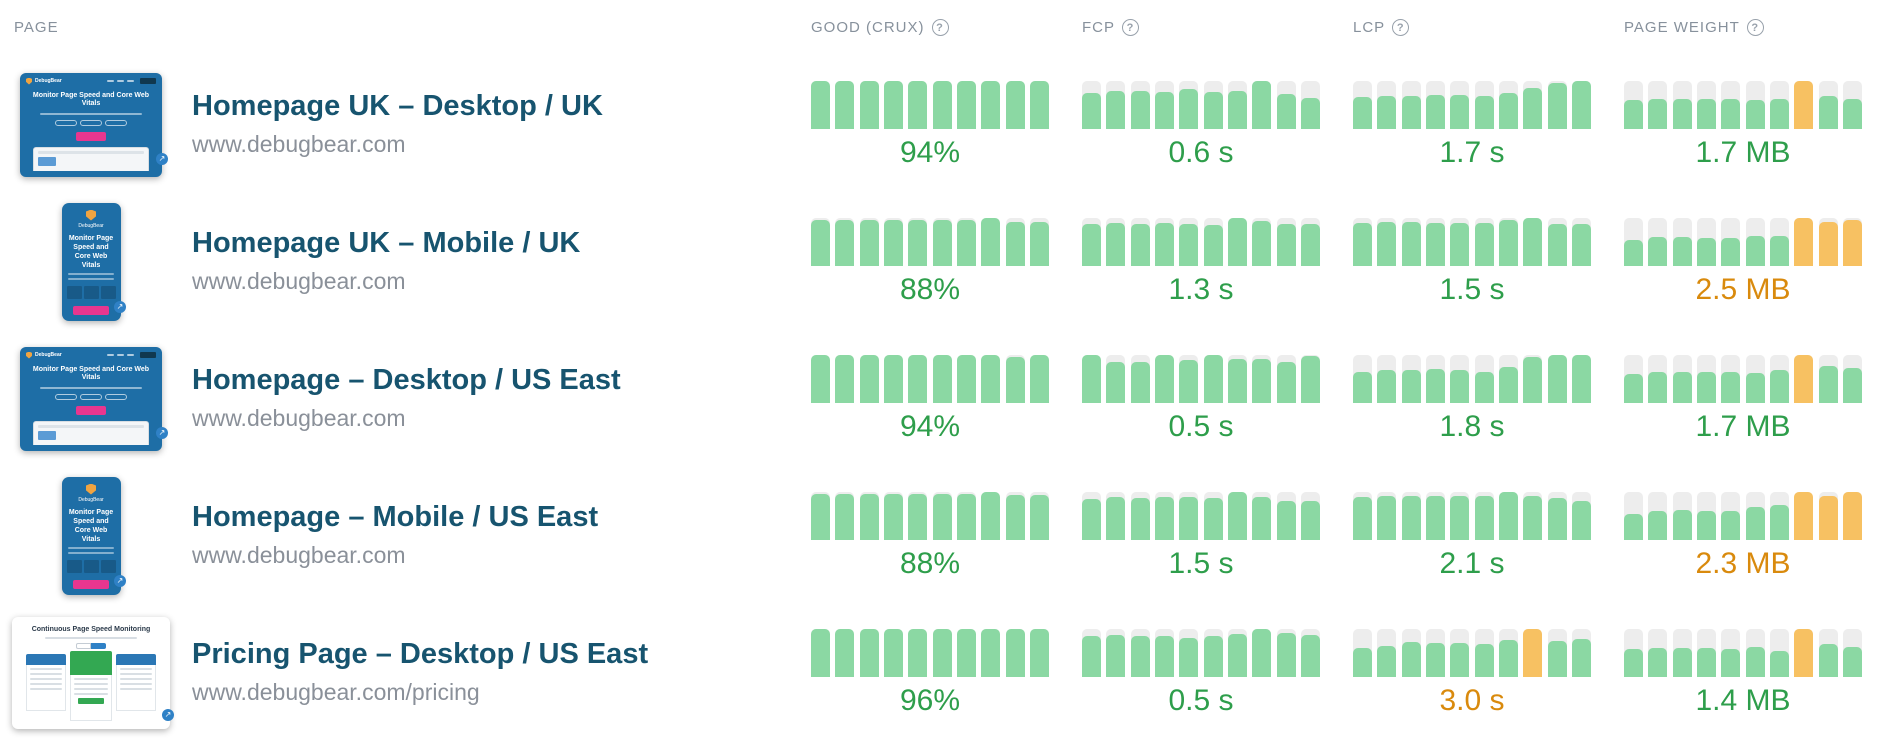 This screenshot has height=744, width=1886. I want to click on page-title: Pricing Page – Desktop / US East, so click(420, 654).